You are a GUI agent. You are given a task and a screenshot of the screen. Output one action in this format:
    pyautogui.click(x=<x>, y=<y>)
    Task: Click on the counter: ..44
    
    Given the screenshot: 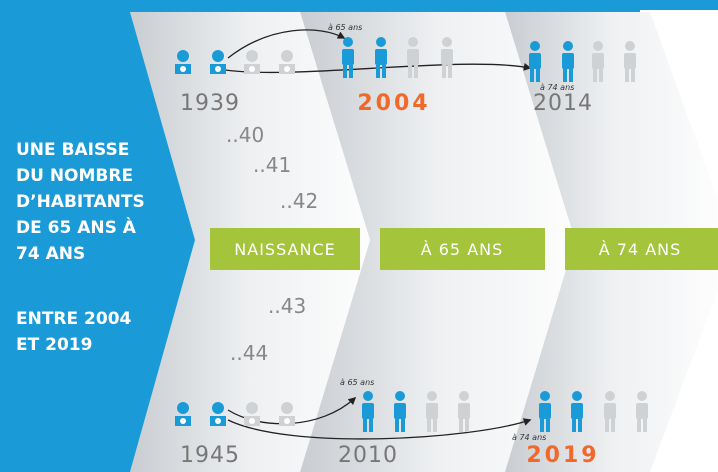 What is the action you would take?
    pyautogui.click(x=249, y=353)
    